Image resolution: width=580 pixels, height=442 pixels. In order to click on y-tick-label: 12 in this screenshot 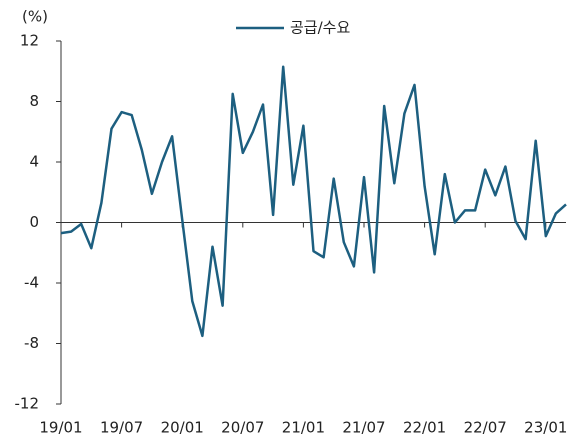, I will do `click(29, 41)`.